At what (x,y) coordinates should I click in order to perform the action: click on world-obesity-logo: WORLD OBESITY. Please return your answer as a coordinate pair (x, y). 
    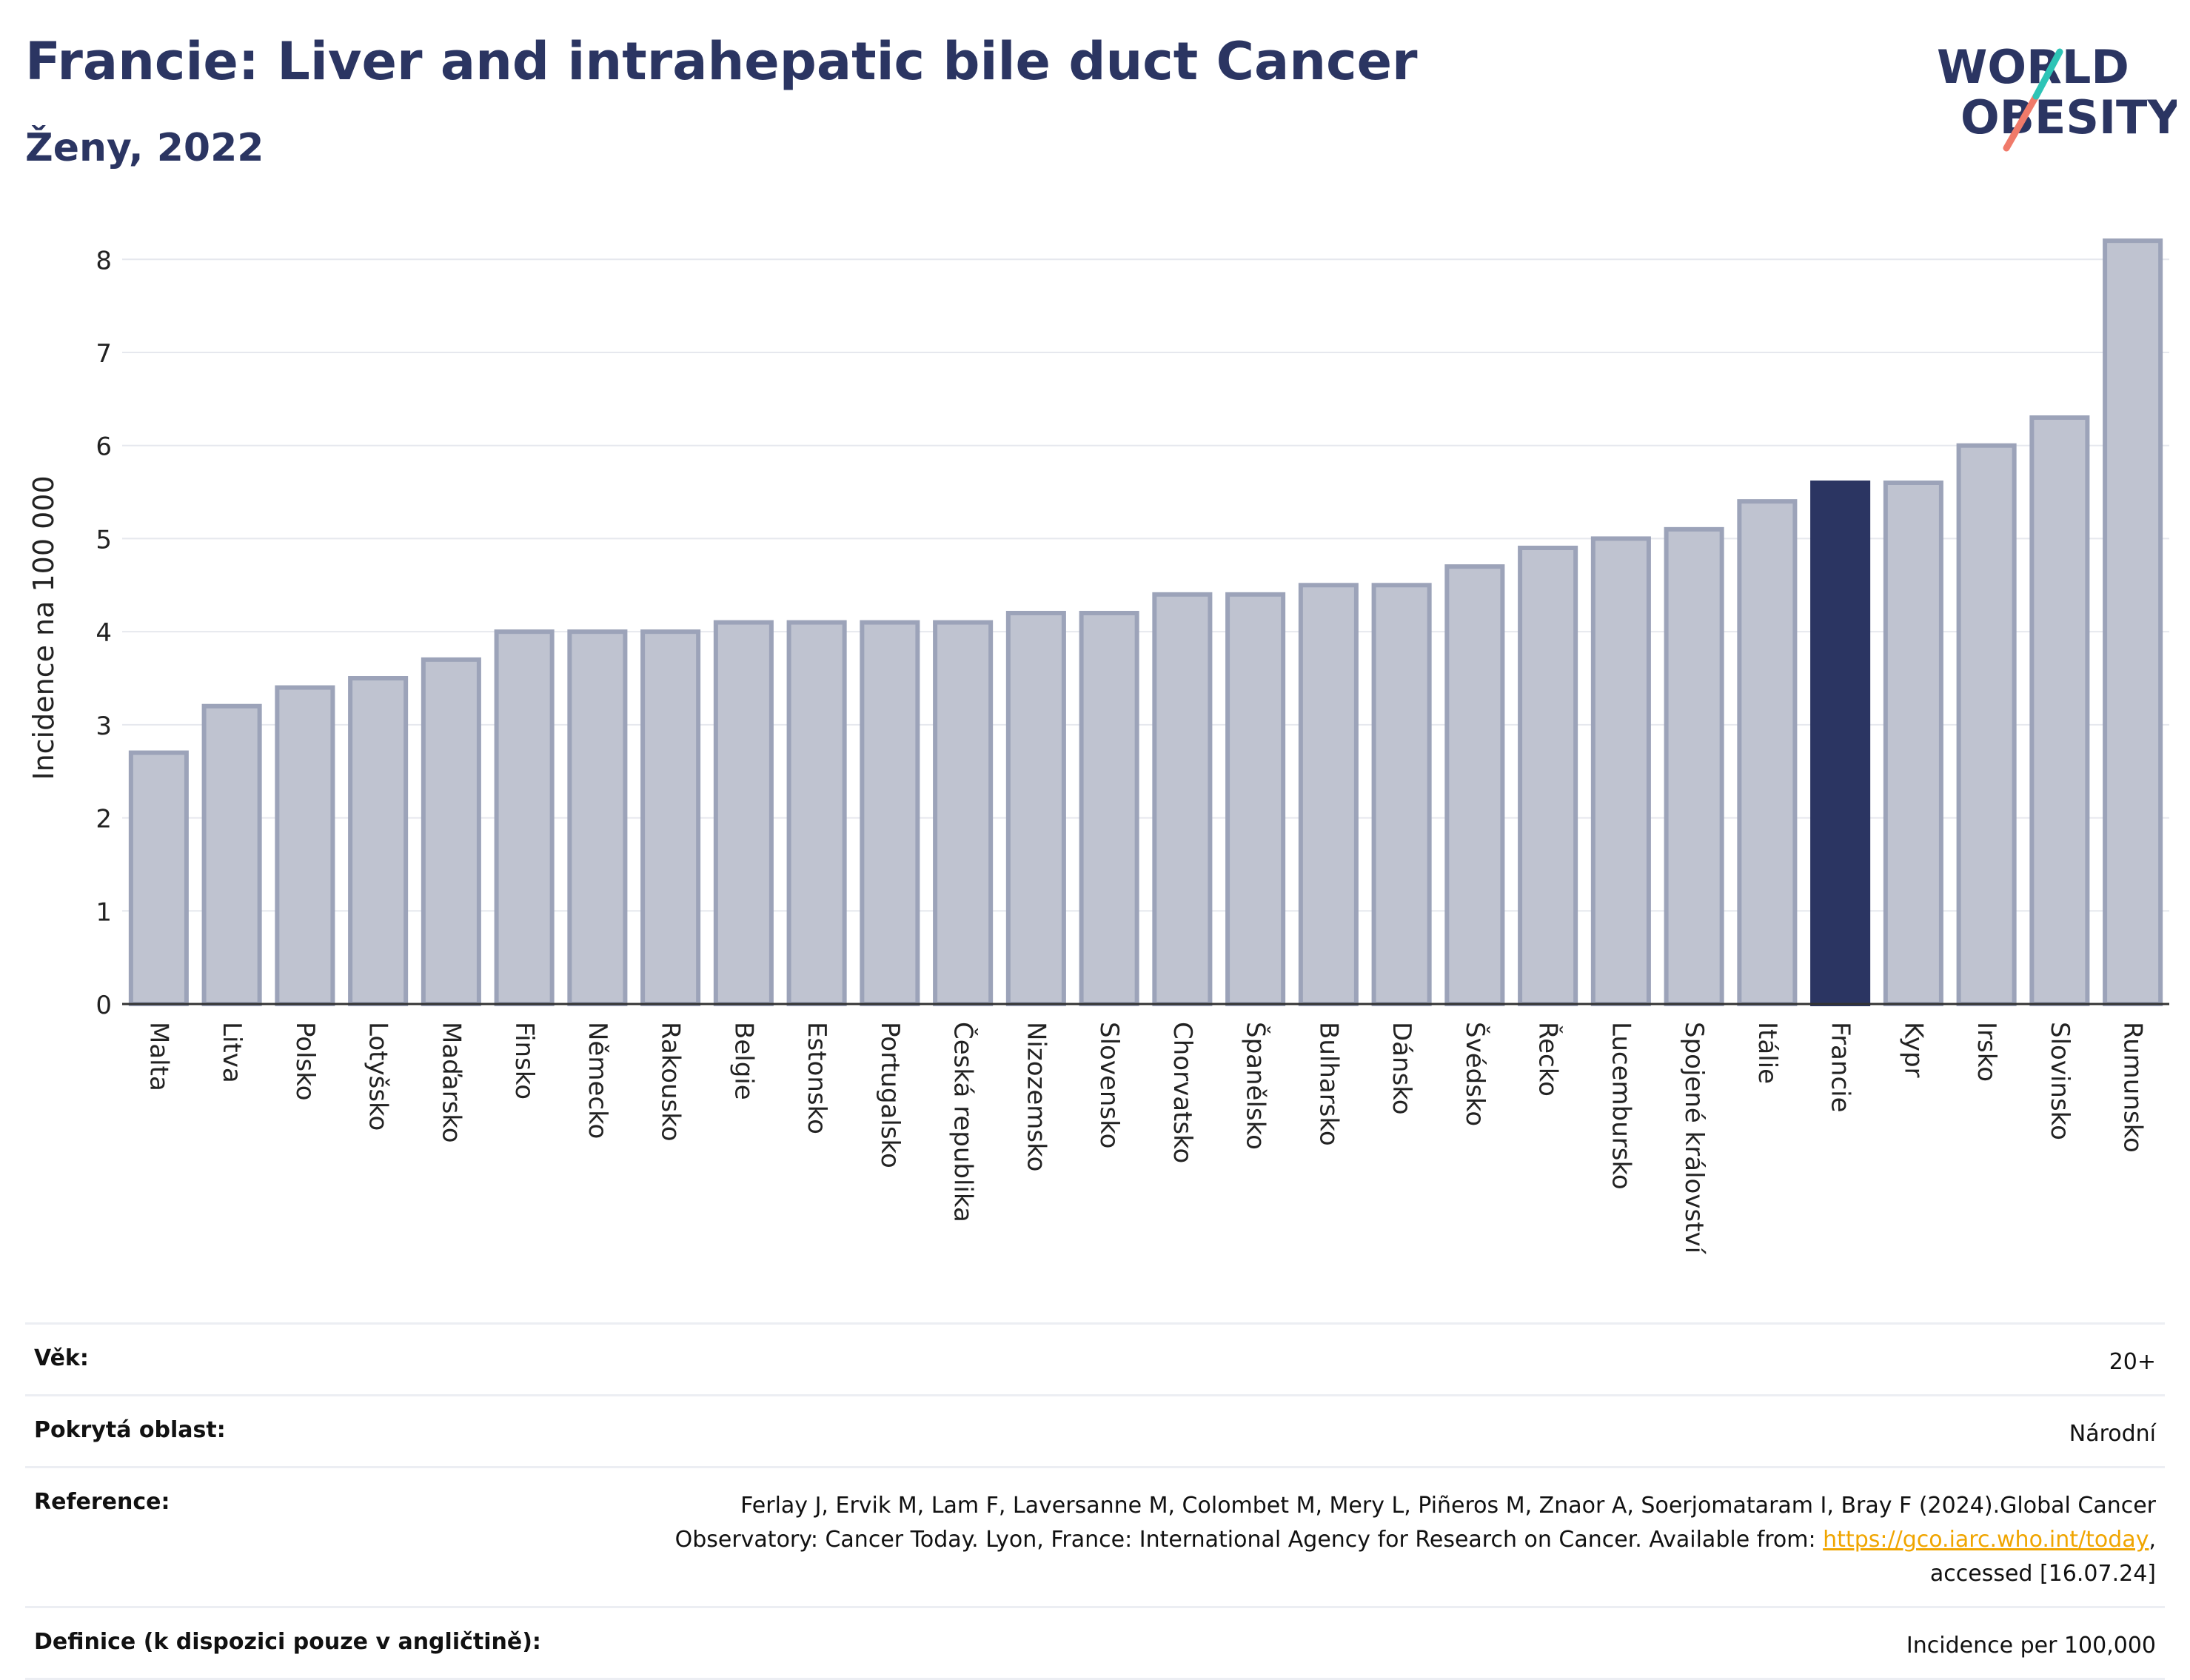
    Looking at the image, I should click on (2057, 96).